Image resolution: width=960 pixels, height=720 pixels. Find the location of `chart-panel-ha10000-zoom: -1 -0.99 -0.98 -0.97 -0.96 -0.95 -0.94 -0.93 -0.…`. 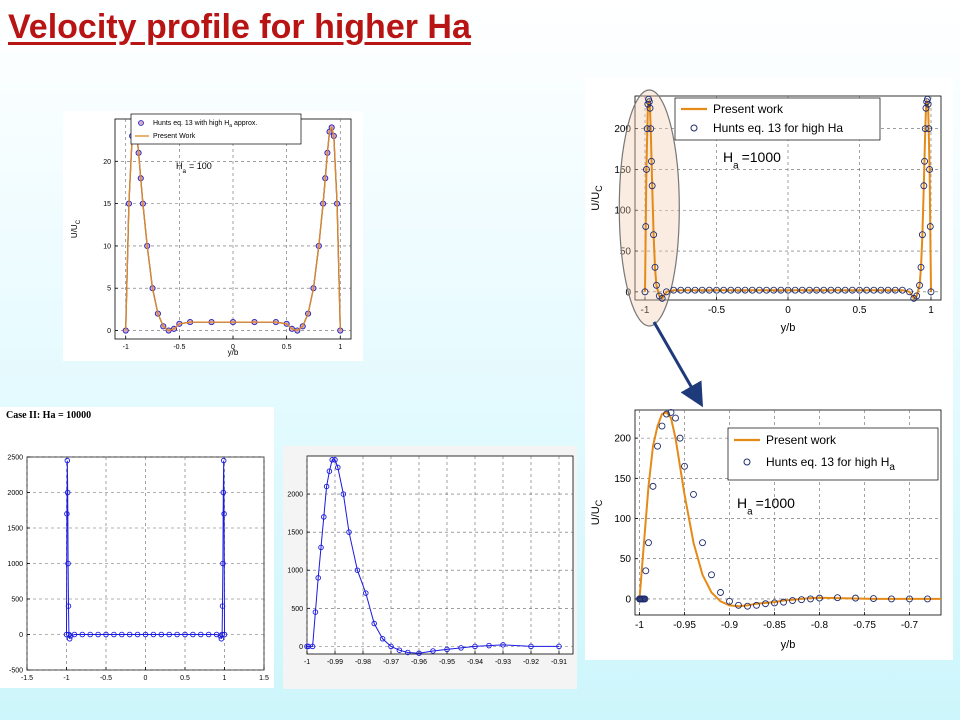

chart-panel-ha10000-zoom: -1 -0.99 -0.98 -0.97 -0.96 -0.95 -0.94 -0.93 -0.… is located at coordinates (430, 567).